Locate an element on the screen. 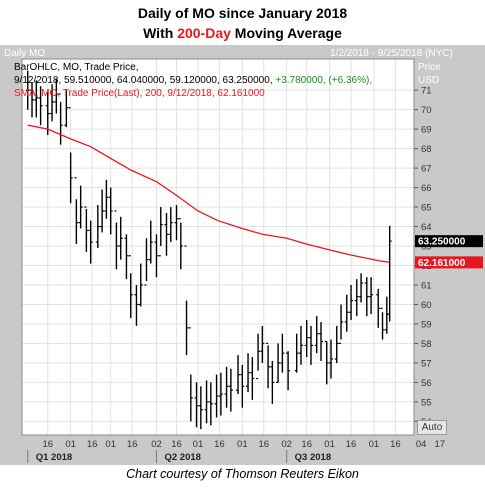 The width and height of the screenshot is (485, 491). x-tick-label: 17 is located at coordinates (439, 444).